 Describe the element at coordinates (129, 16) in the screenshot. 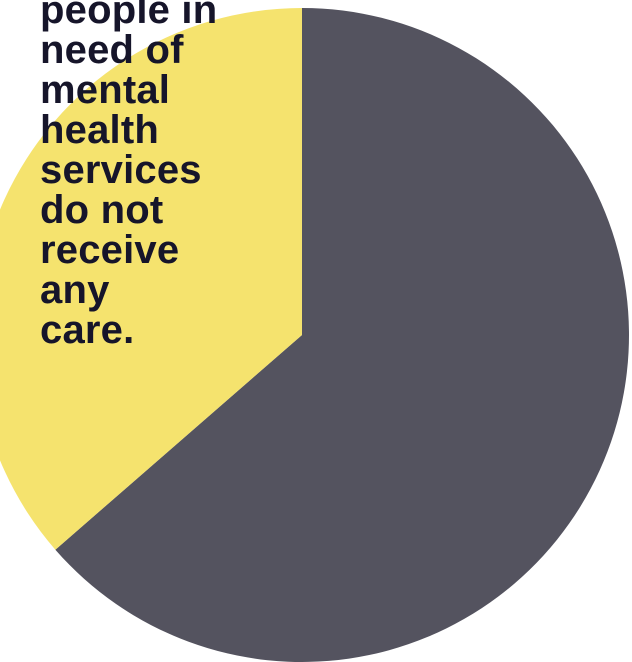

I see `annotation-line: people in` at that location.